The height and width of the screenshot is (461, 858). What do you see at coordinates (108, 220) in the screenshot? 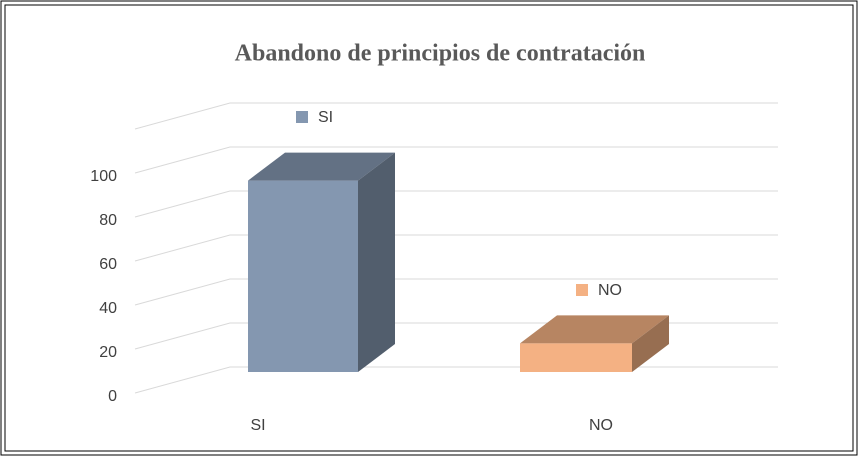
I see `y-tick-label: 80` at bounding box center [108, 220].